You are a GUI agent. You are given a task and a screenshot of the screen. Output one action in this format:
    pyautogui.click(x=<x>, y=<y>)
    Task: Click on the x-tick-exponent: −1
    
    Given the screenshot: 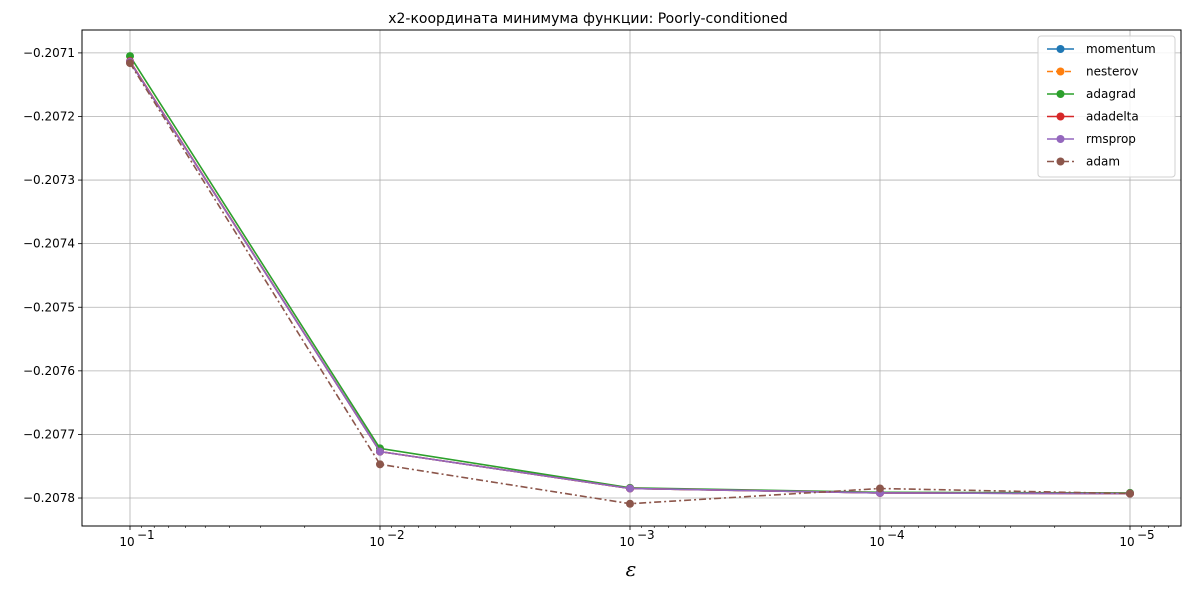 What is the action you would take?
    pyautogui.click(x=146, y=535)
    